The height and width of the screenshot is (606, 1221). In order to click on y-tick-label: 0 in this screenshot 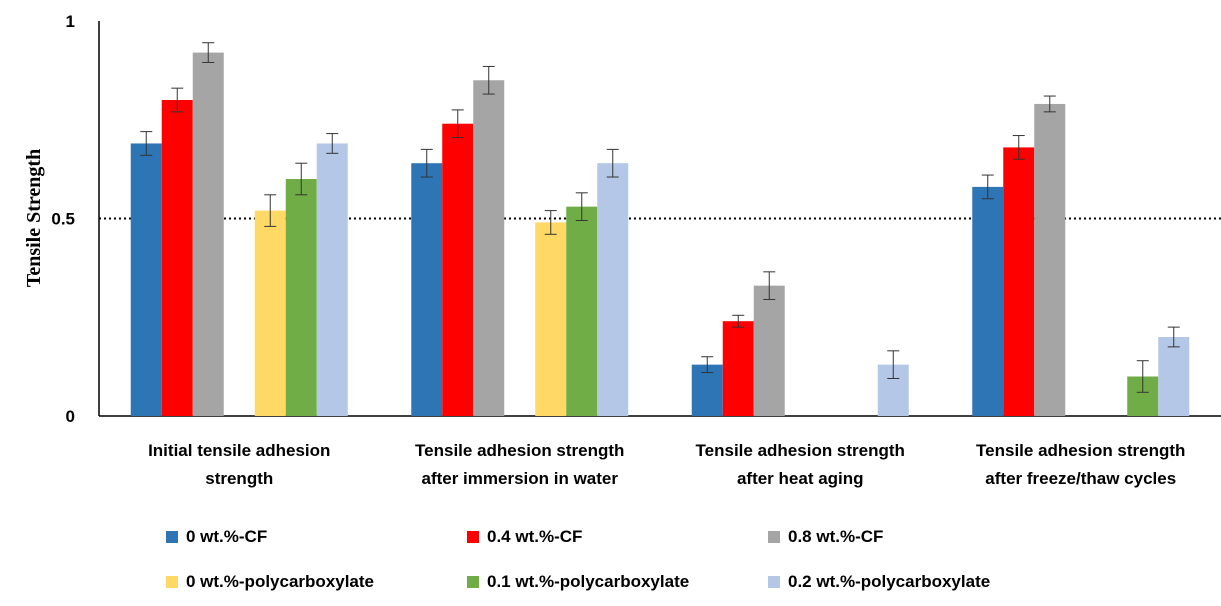, I will do `click(70, 416)`.